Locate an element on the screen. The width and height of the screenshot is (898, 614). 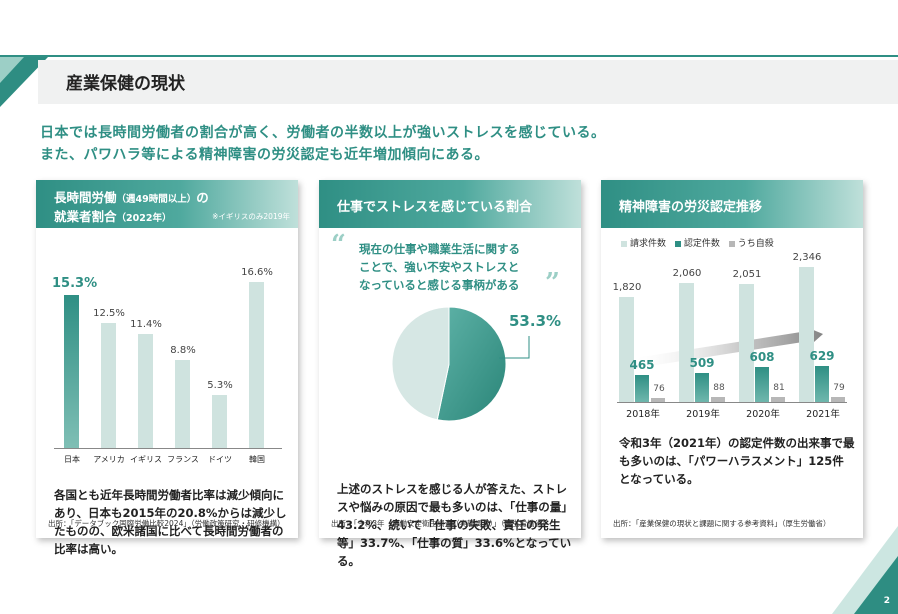
bar-value-label: 16.6% is located at coordinates (257, 272).